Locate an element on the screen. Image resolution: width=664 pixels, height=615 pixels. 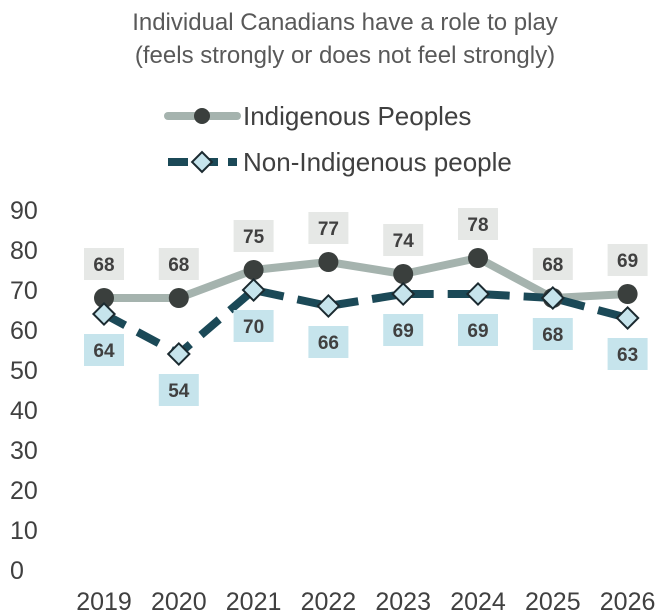
data-label-indigenous: 77 is located at coordinates (328, 229).